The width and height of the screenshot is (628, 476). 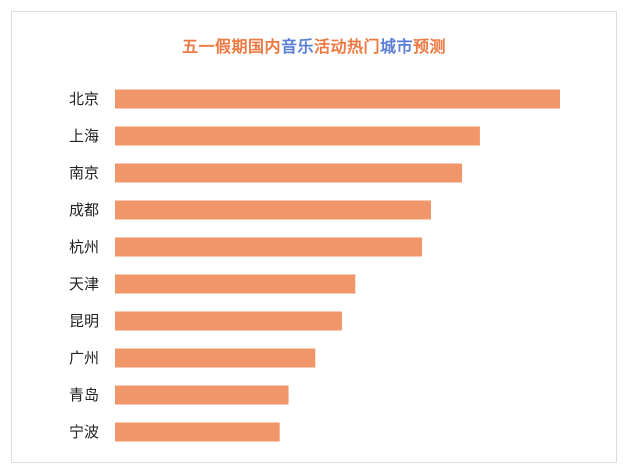 I want to click on category-label: 北京, so click(x=84, y=99).